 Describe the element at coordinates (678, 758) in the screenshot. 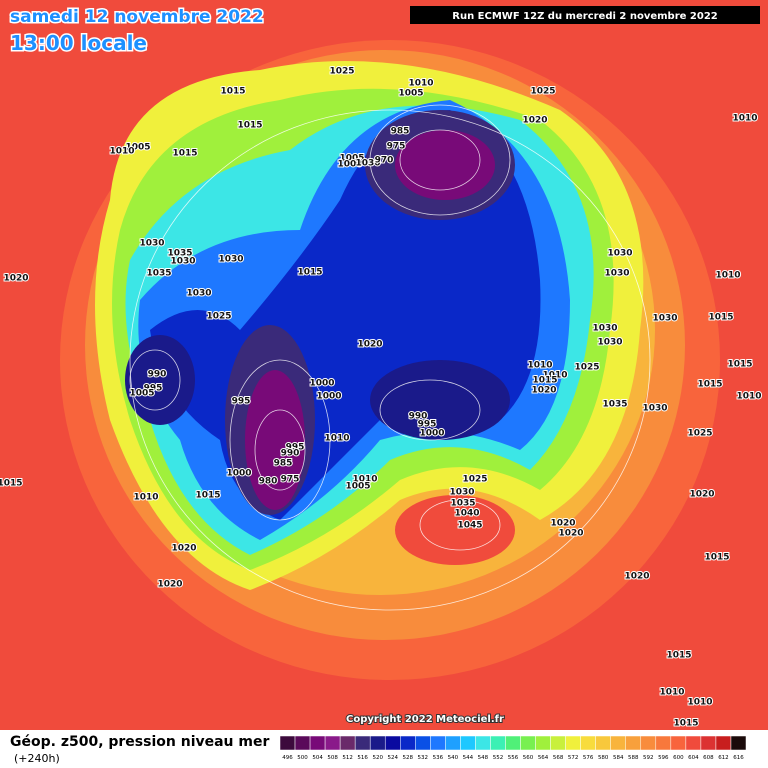

I see `scale-label: 600` at that location.